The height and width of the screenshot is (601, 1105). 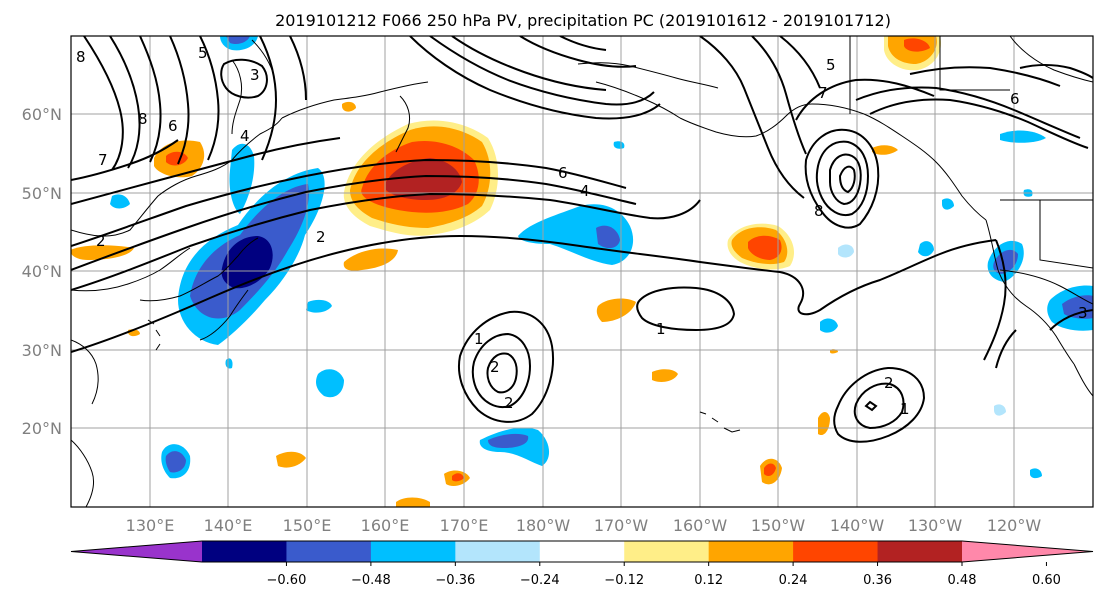 I want to click on colorbar-tick-label: 0.36, so click(x=877, y=580).